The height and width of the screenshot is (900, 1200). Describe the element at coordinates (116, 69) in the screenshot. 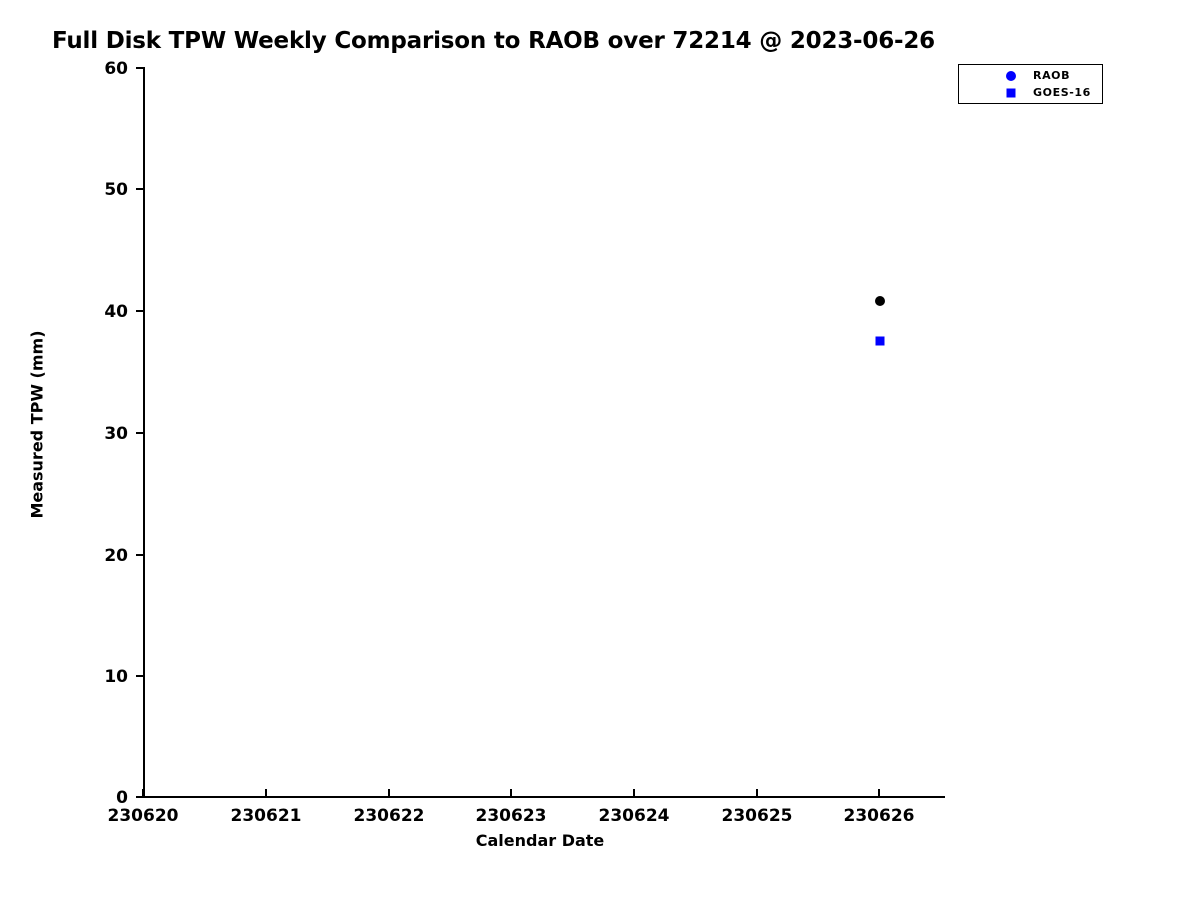

I see `y-axis-tick-label: 60` at that location.